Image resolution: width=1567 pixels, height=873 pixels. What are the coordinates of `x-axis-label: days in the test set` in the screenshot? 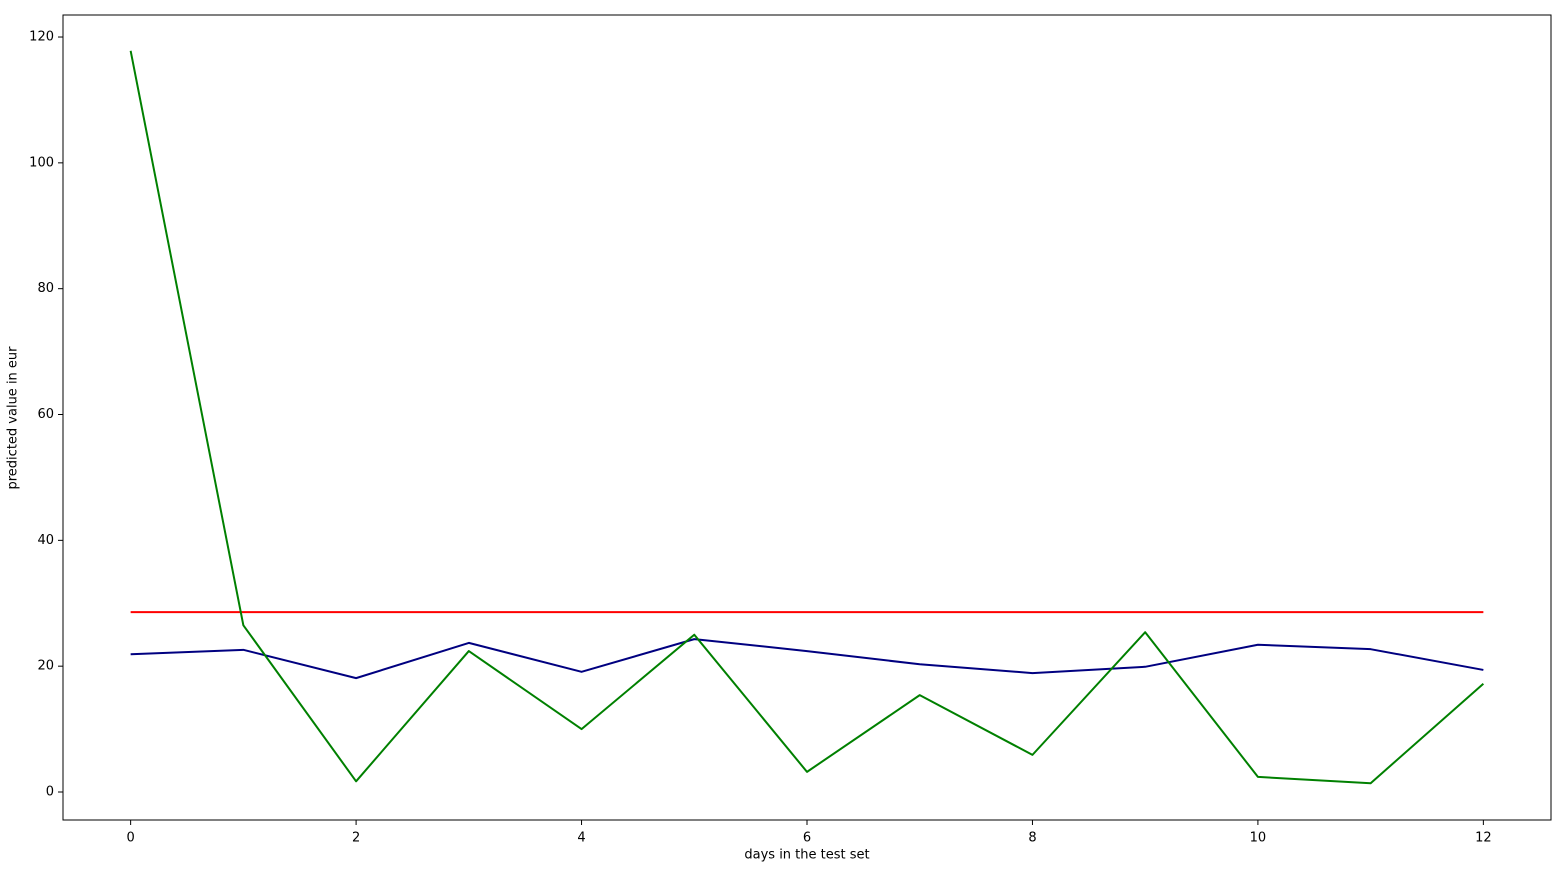 It's located at (806, 855).